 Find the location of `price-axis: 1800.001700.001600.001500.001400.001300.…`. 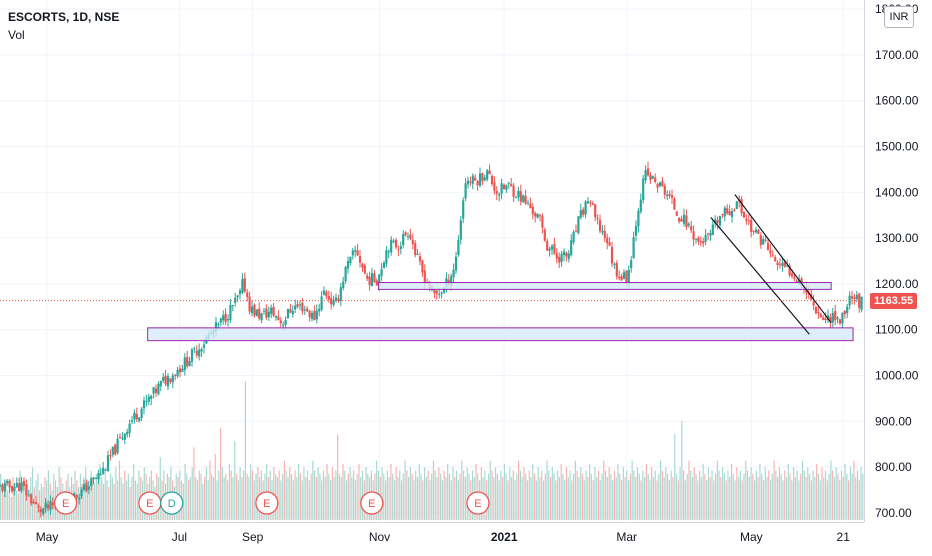

price-axis: 1800.001700.001600.001500.001400.001300.… is located at coordinates (898, 261).